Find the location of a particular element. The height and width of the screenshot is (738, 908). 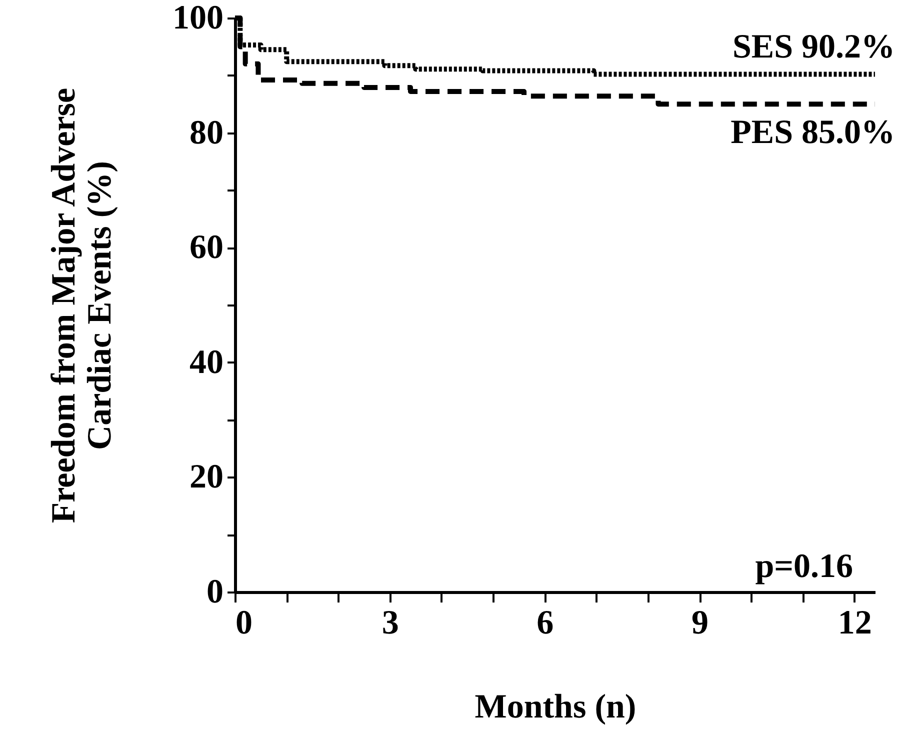

annotation: SES 90.2% is located at coordinates (813, 47).